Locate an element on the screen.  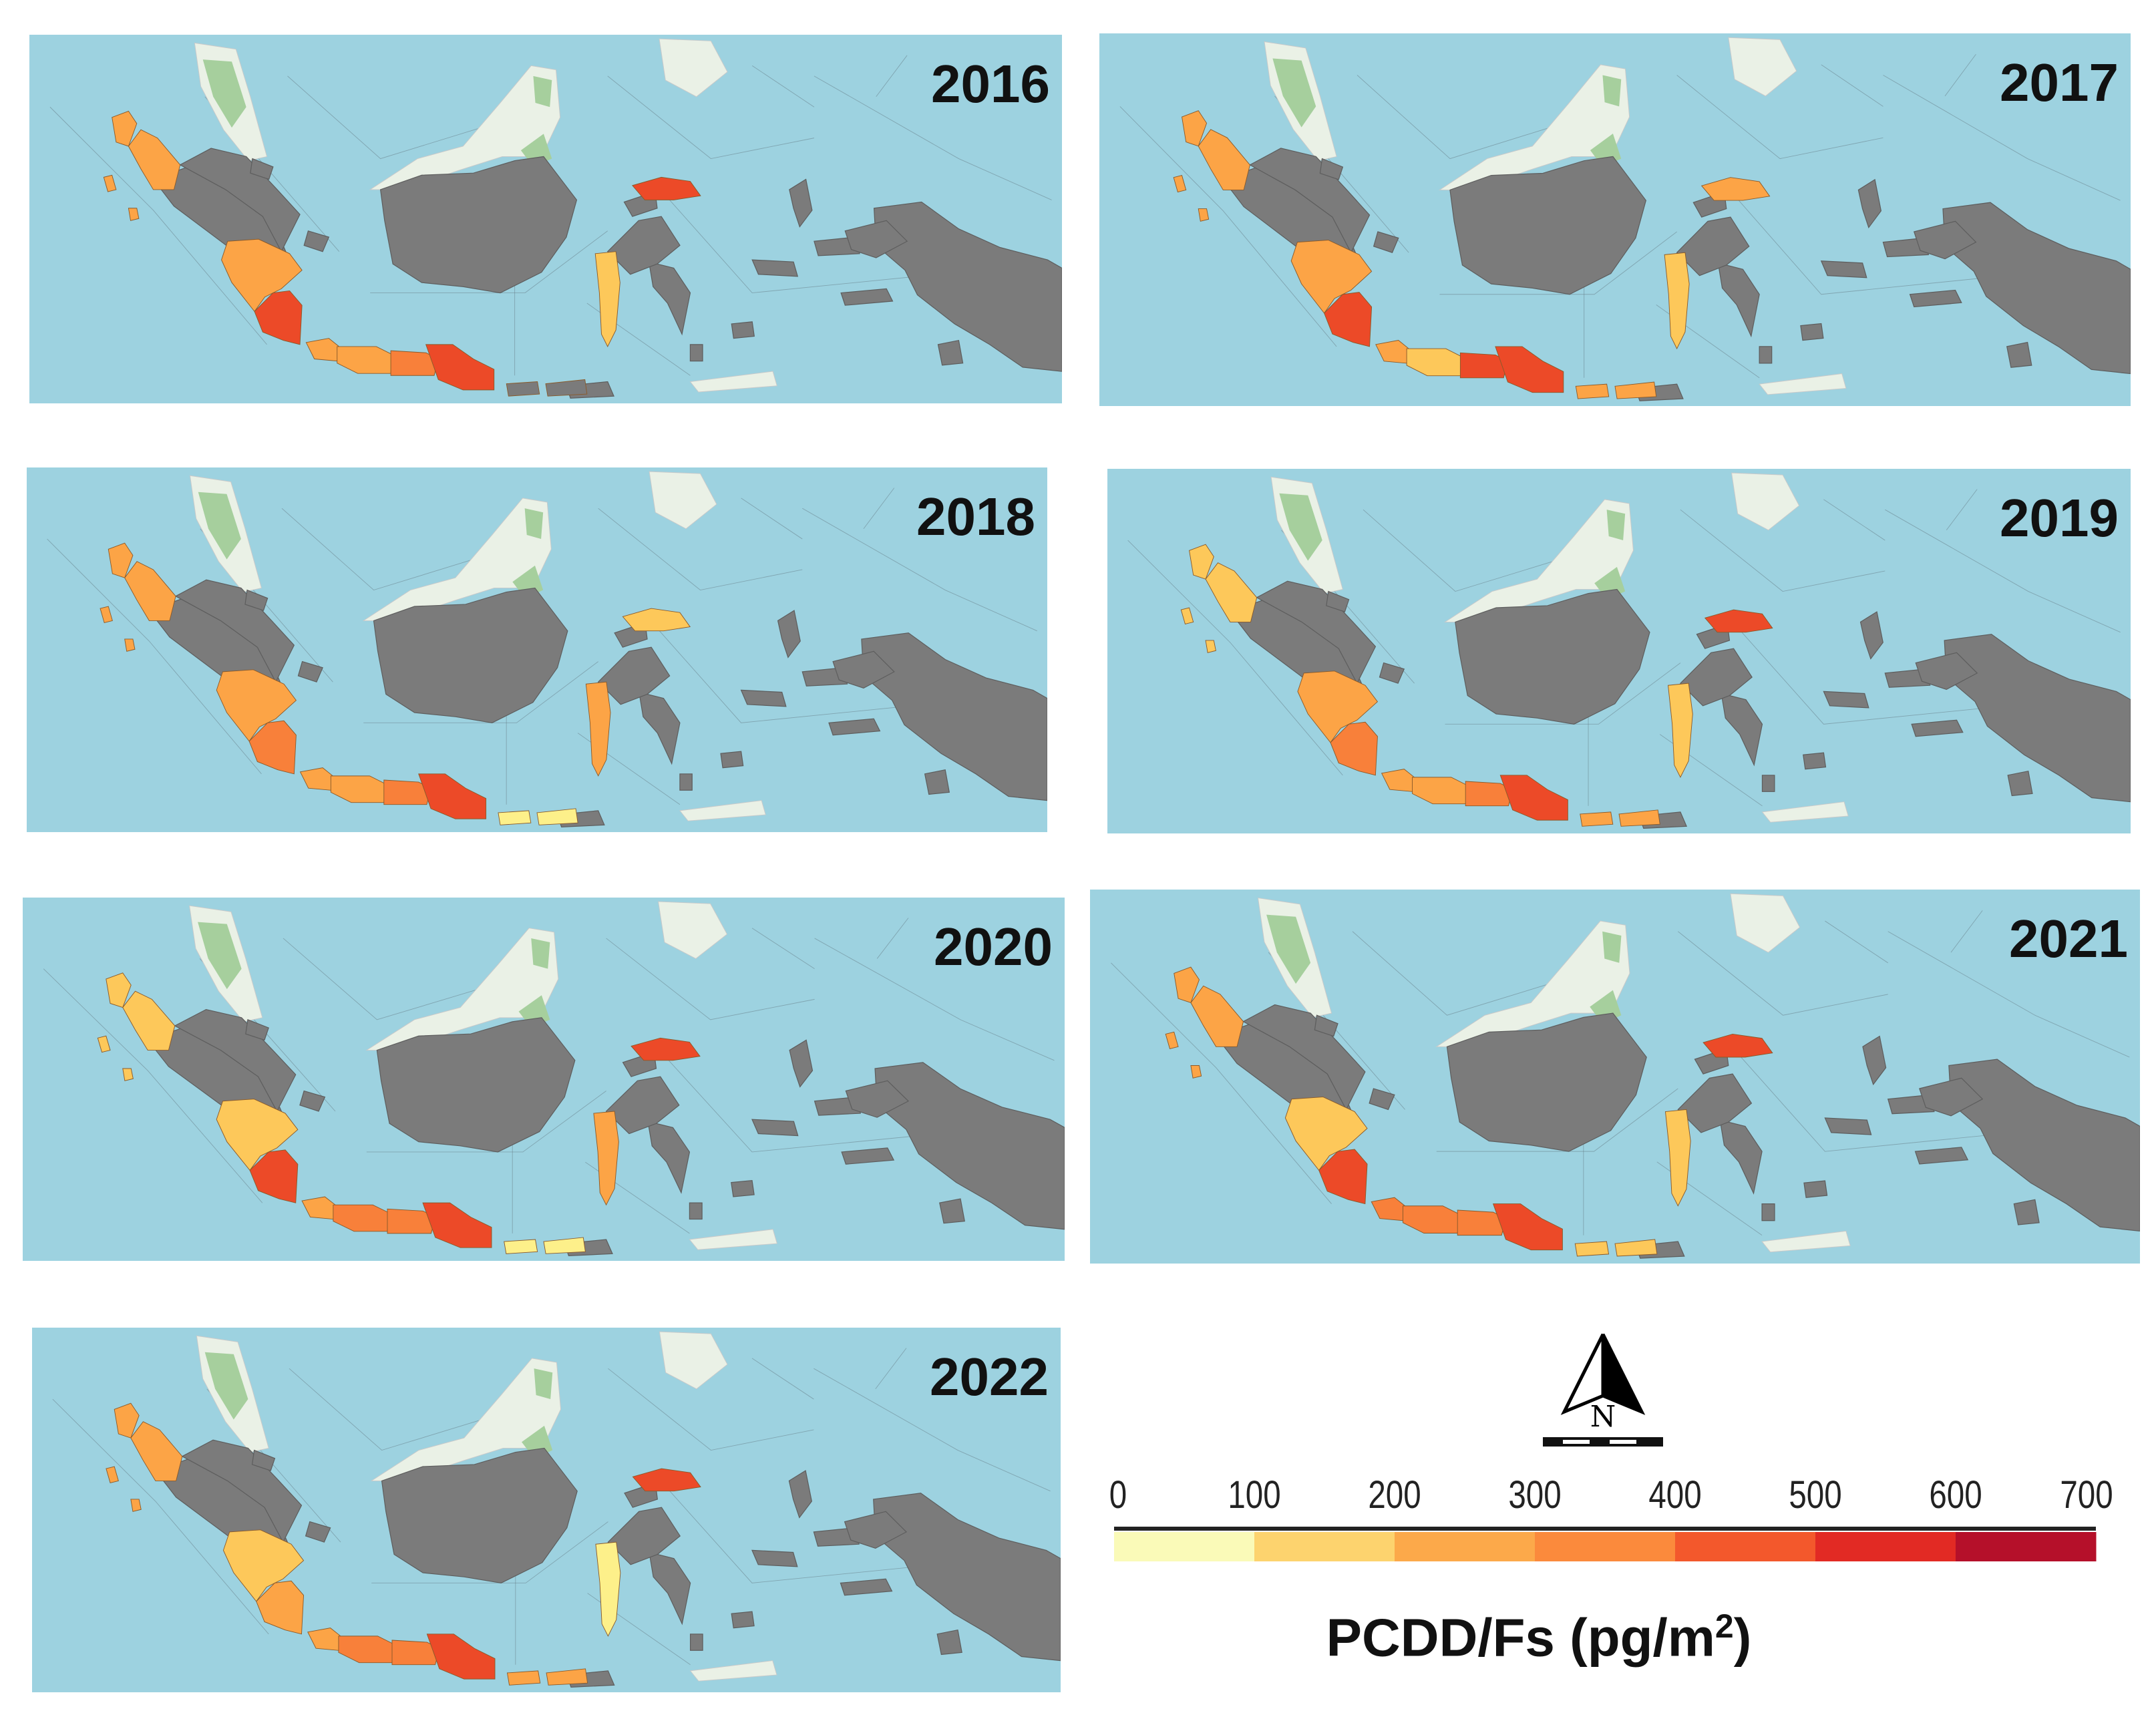
year-label: 2020 is located at coordinates (993, 946).